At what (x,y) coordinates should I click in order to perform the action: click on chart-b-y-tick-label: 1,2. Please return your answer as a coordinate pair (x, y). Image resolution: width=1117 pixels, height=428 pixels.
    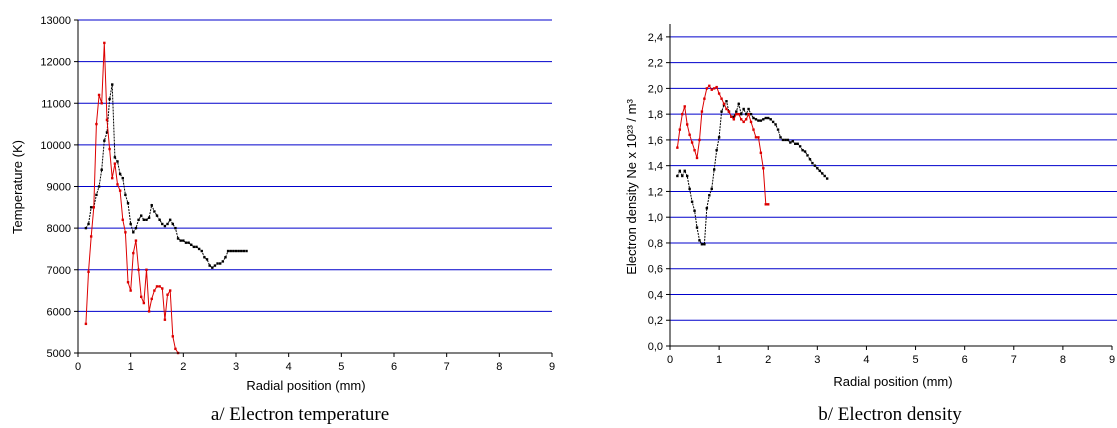
    Looking at the image, I should click on (655, 192).